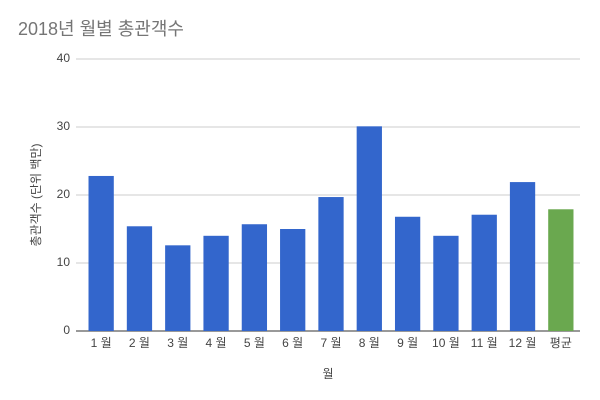  I want to click on x-tick-label: 1 월, so click(101, 343).